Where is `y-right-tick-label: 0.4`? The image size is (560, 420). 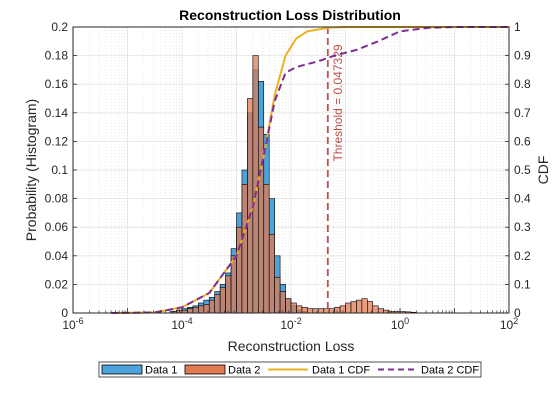
y-right-tick-label: 0.4 is located at coordinates (522, 199).